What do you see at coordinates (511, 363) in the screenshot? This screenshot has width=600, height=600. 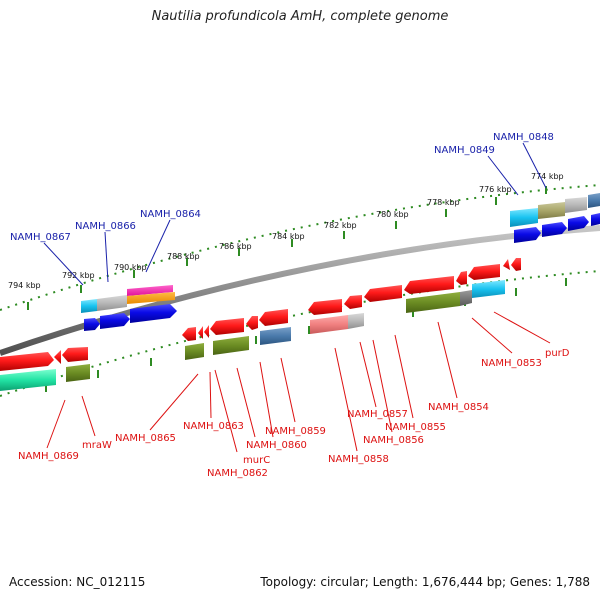 I see `gene-label-NAMH_0853: NAMH_0853` at bounding box center [511, 363].